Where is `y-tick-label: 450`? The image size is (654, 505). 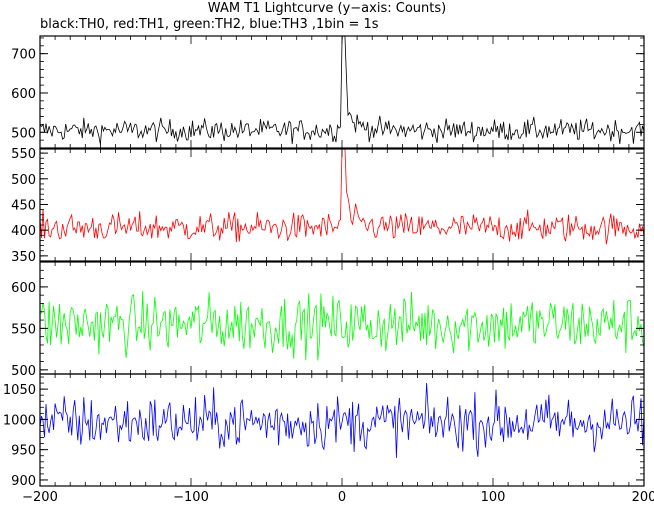 y-tick-label: 450 is located at coordinates (23, 205).